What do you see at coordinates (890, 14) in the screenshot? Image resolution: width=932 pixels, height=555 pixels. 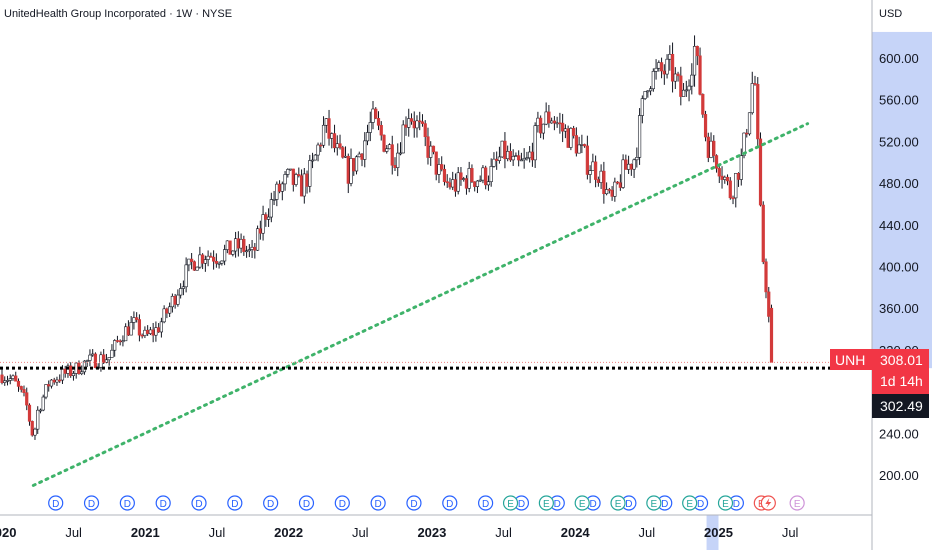 I see `currency-label: USD` at bounding box center [890, 14].